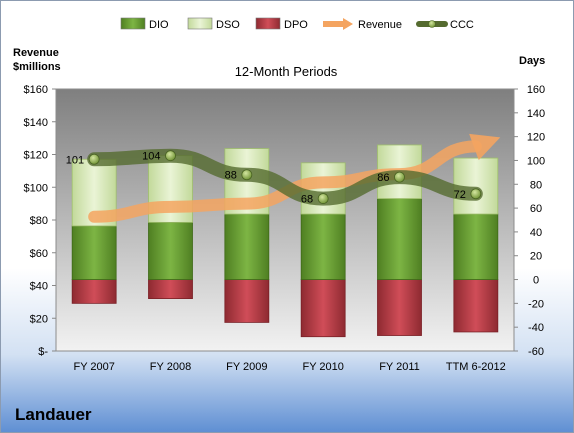 The height and width of the screenshot is (433, 574). What do you see at coordinates (200, 23) in the screenshot?
I see `legend-swatch-dso` at bounding box center [200, 23].